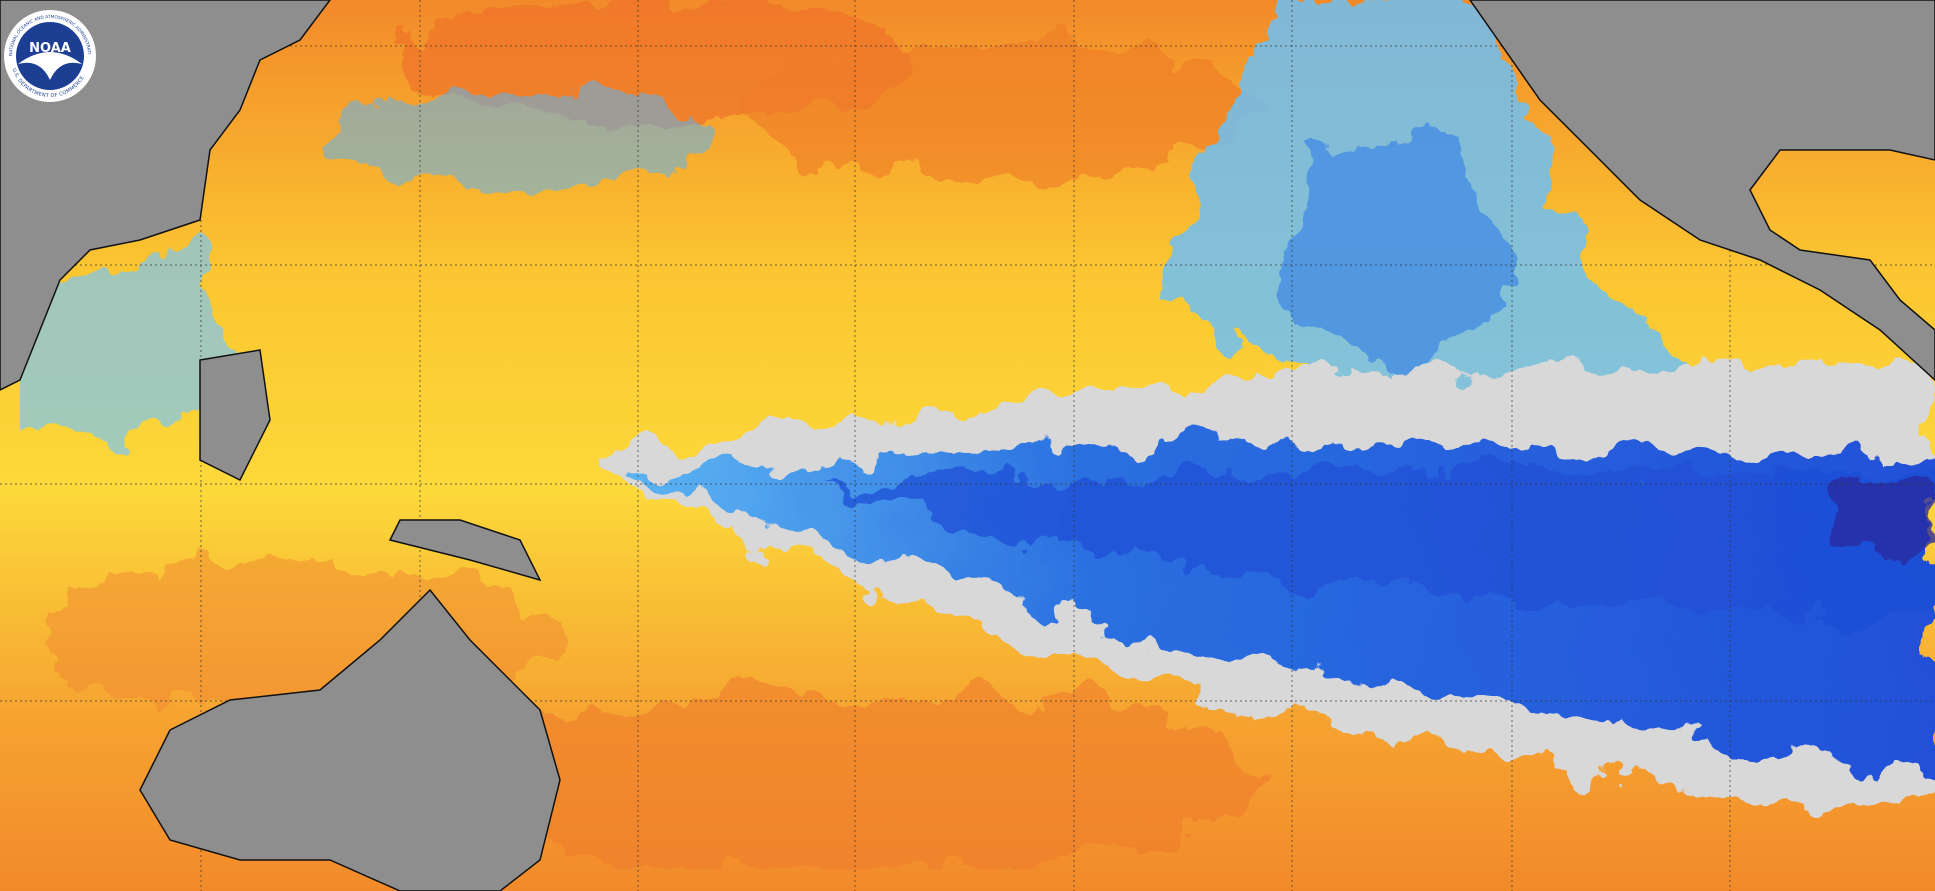 This screenshot has height=891, width=1935. What do you see at coordinates (165, 195) in the screenshot?
I see `asia` at bounding box center [165, 195].